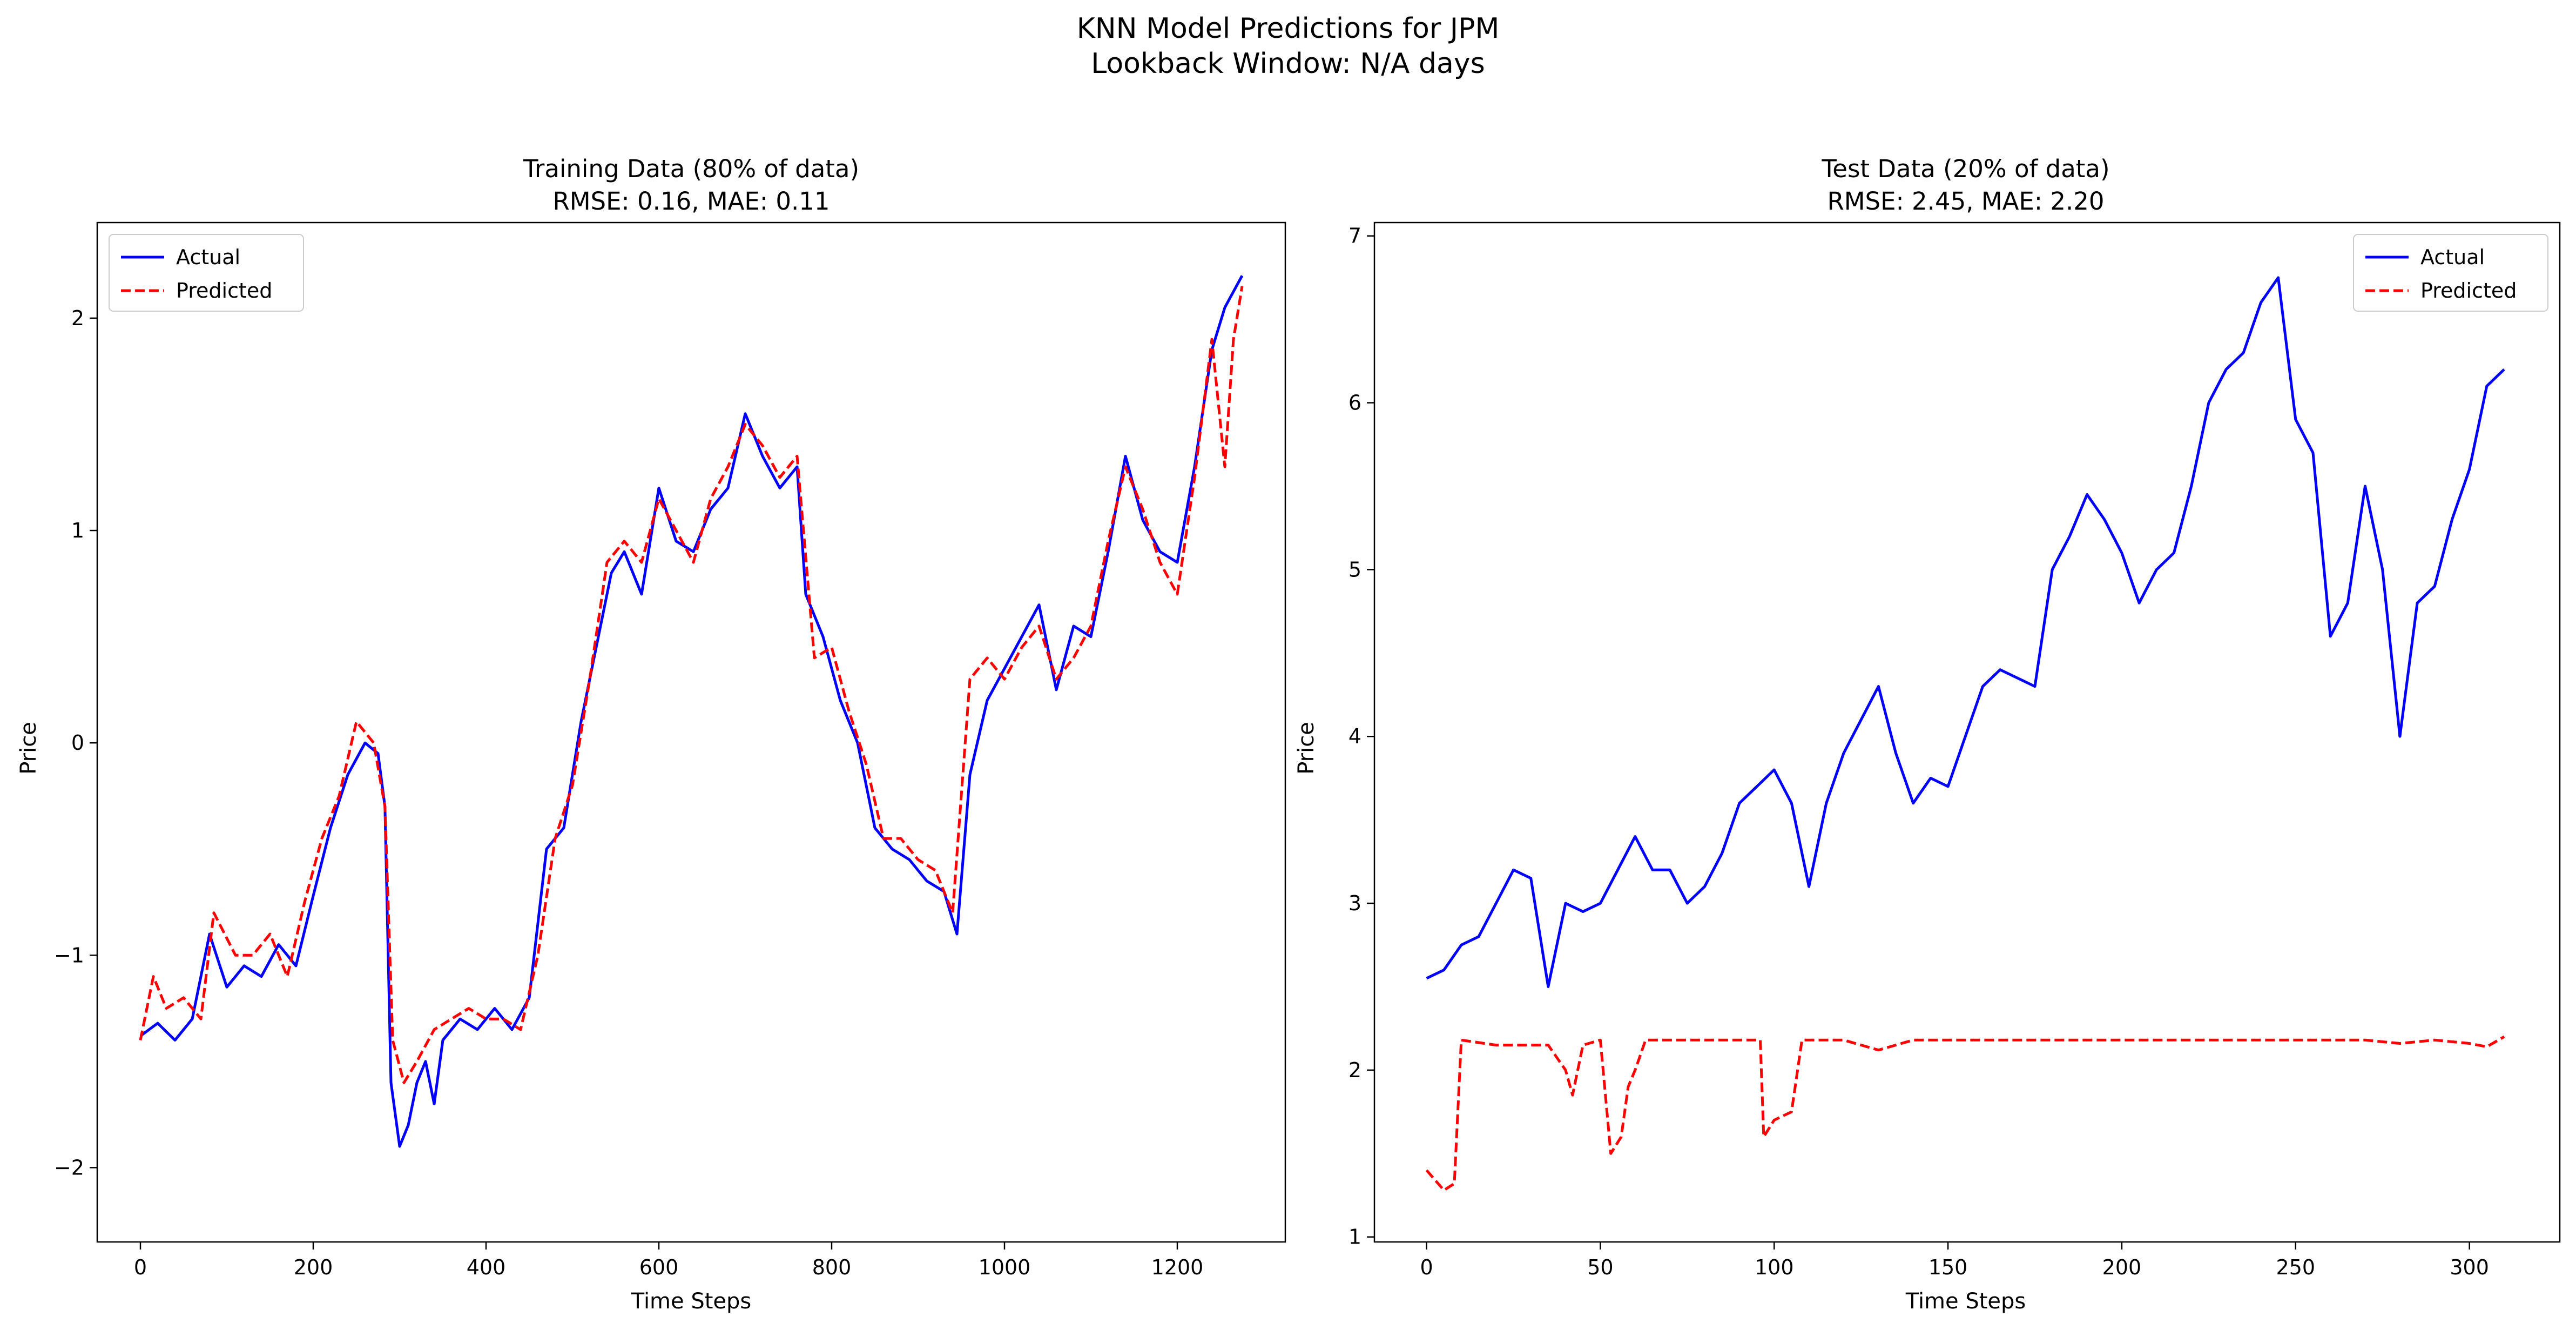 This screenshot has width=2576, height=1330. I want to click on training-y-axis-label: Price, so click(28, 748).